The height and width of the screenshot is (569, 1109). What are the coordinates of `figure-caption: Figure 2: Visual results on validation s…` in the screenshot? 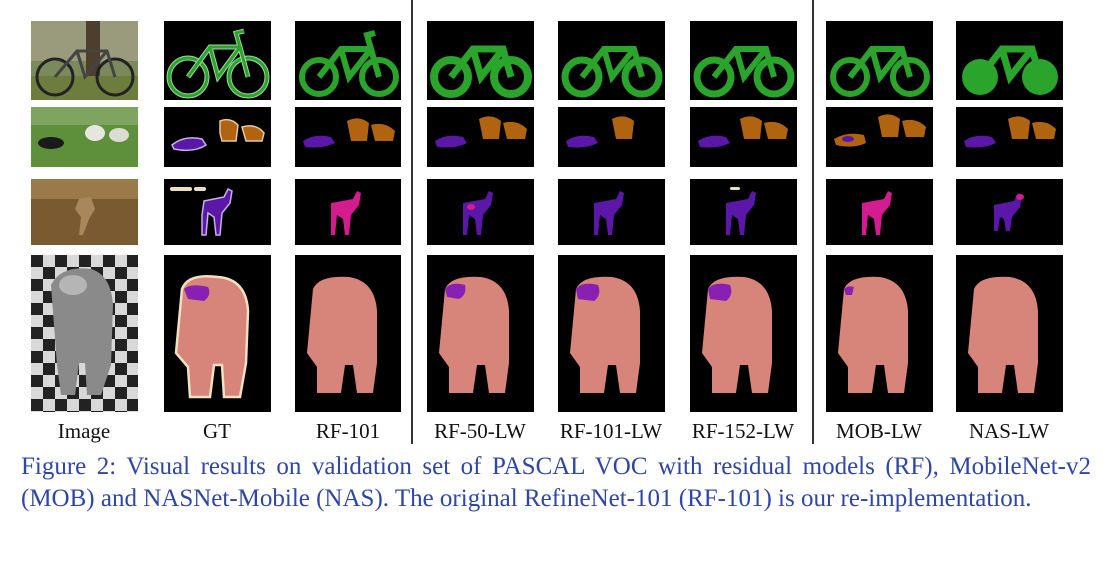 It's located at (556, 482).